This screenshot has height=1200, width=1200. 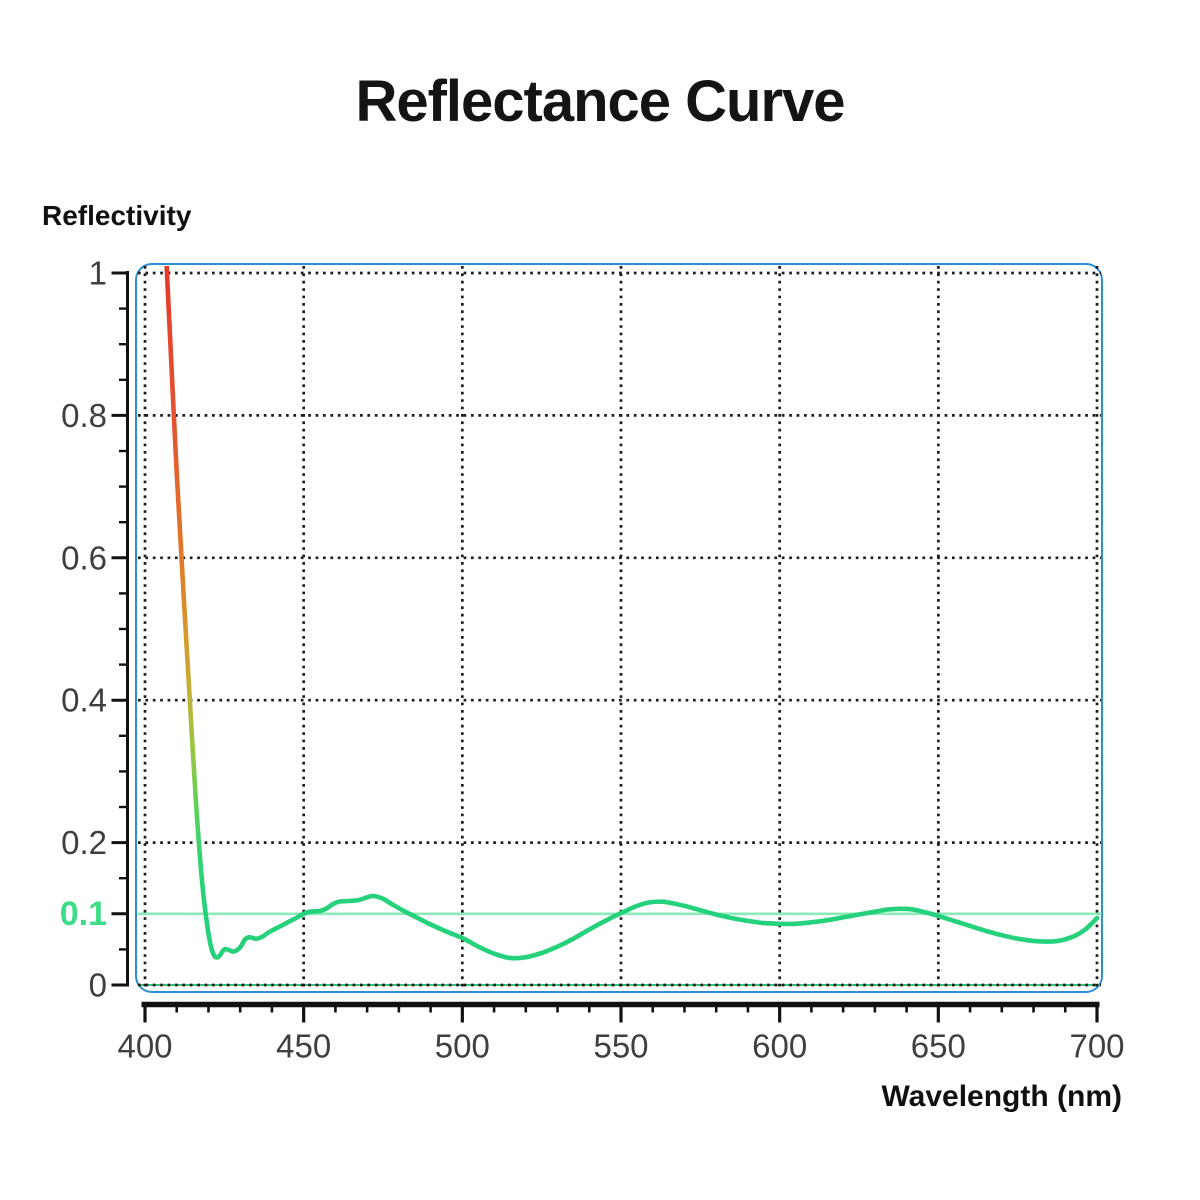 What do you see at coordinates (84, 557) in the screenshot?
I see `y-tick-label-0.6: 0.6` at bounding box center [84, 557].